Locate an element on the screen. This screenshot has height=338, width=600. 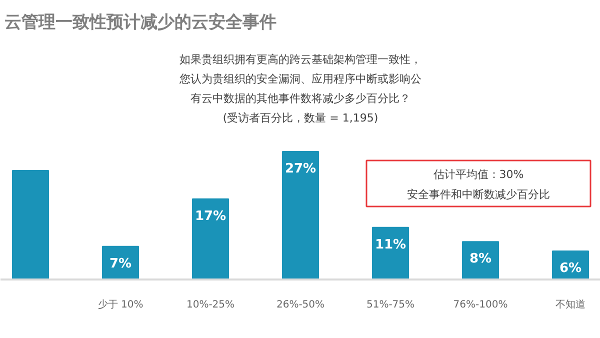
data-label: 27% is located at coordinates (300, 169).